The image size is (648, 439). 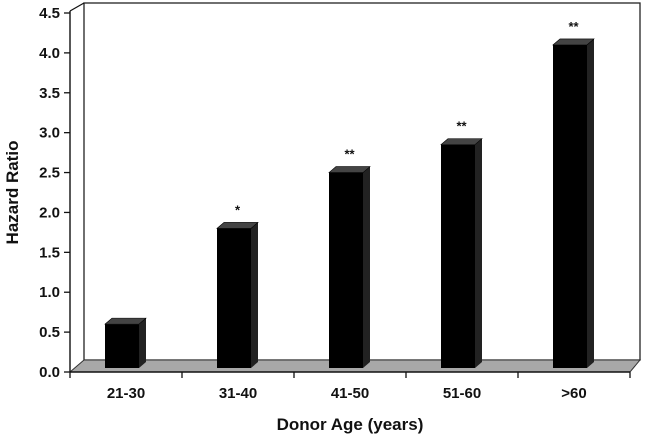 What do you see at coordinates (49, 93) in the screenshot?
I see `y-tick-label: 3.5` at bounding box center [49, 93].